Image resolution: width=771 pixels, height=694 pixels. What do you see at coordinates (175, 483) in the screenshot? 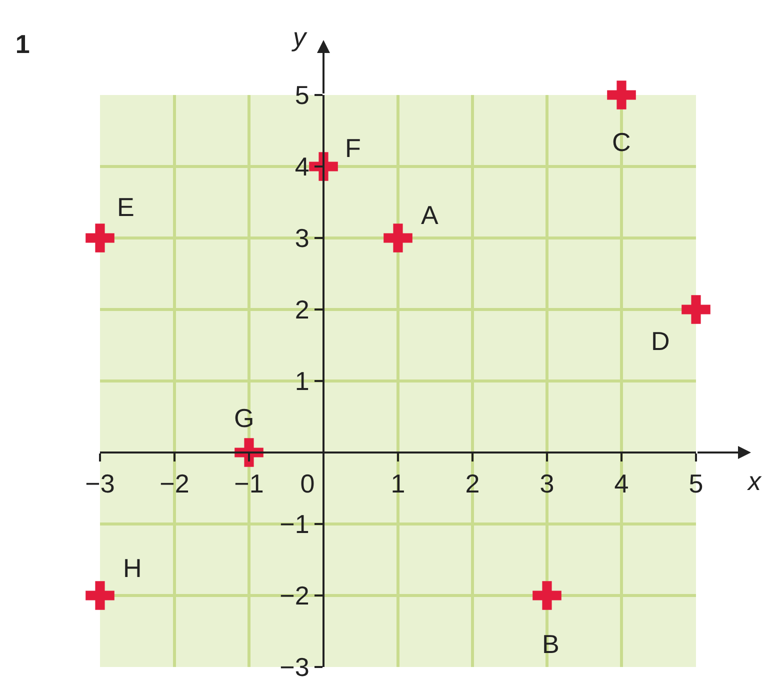
I see `x-tick-label: −2` at bounding box center [175, 483].